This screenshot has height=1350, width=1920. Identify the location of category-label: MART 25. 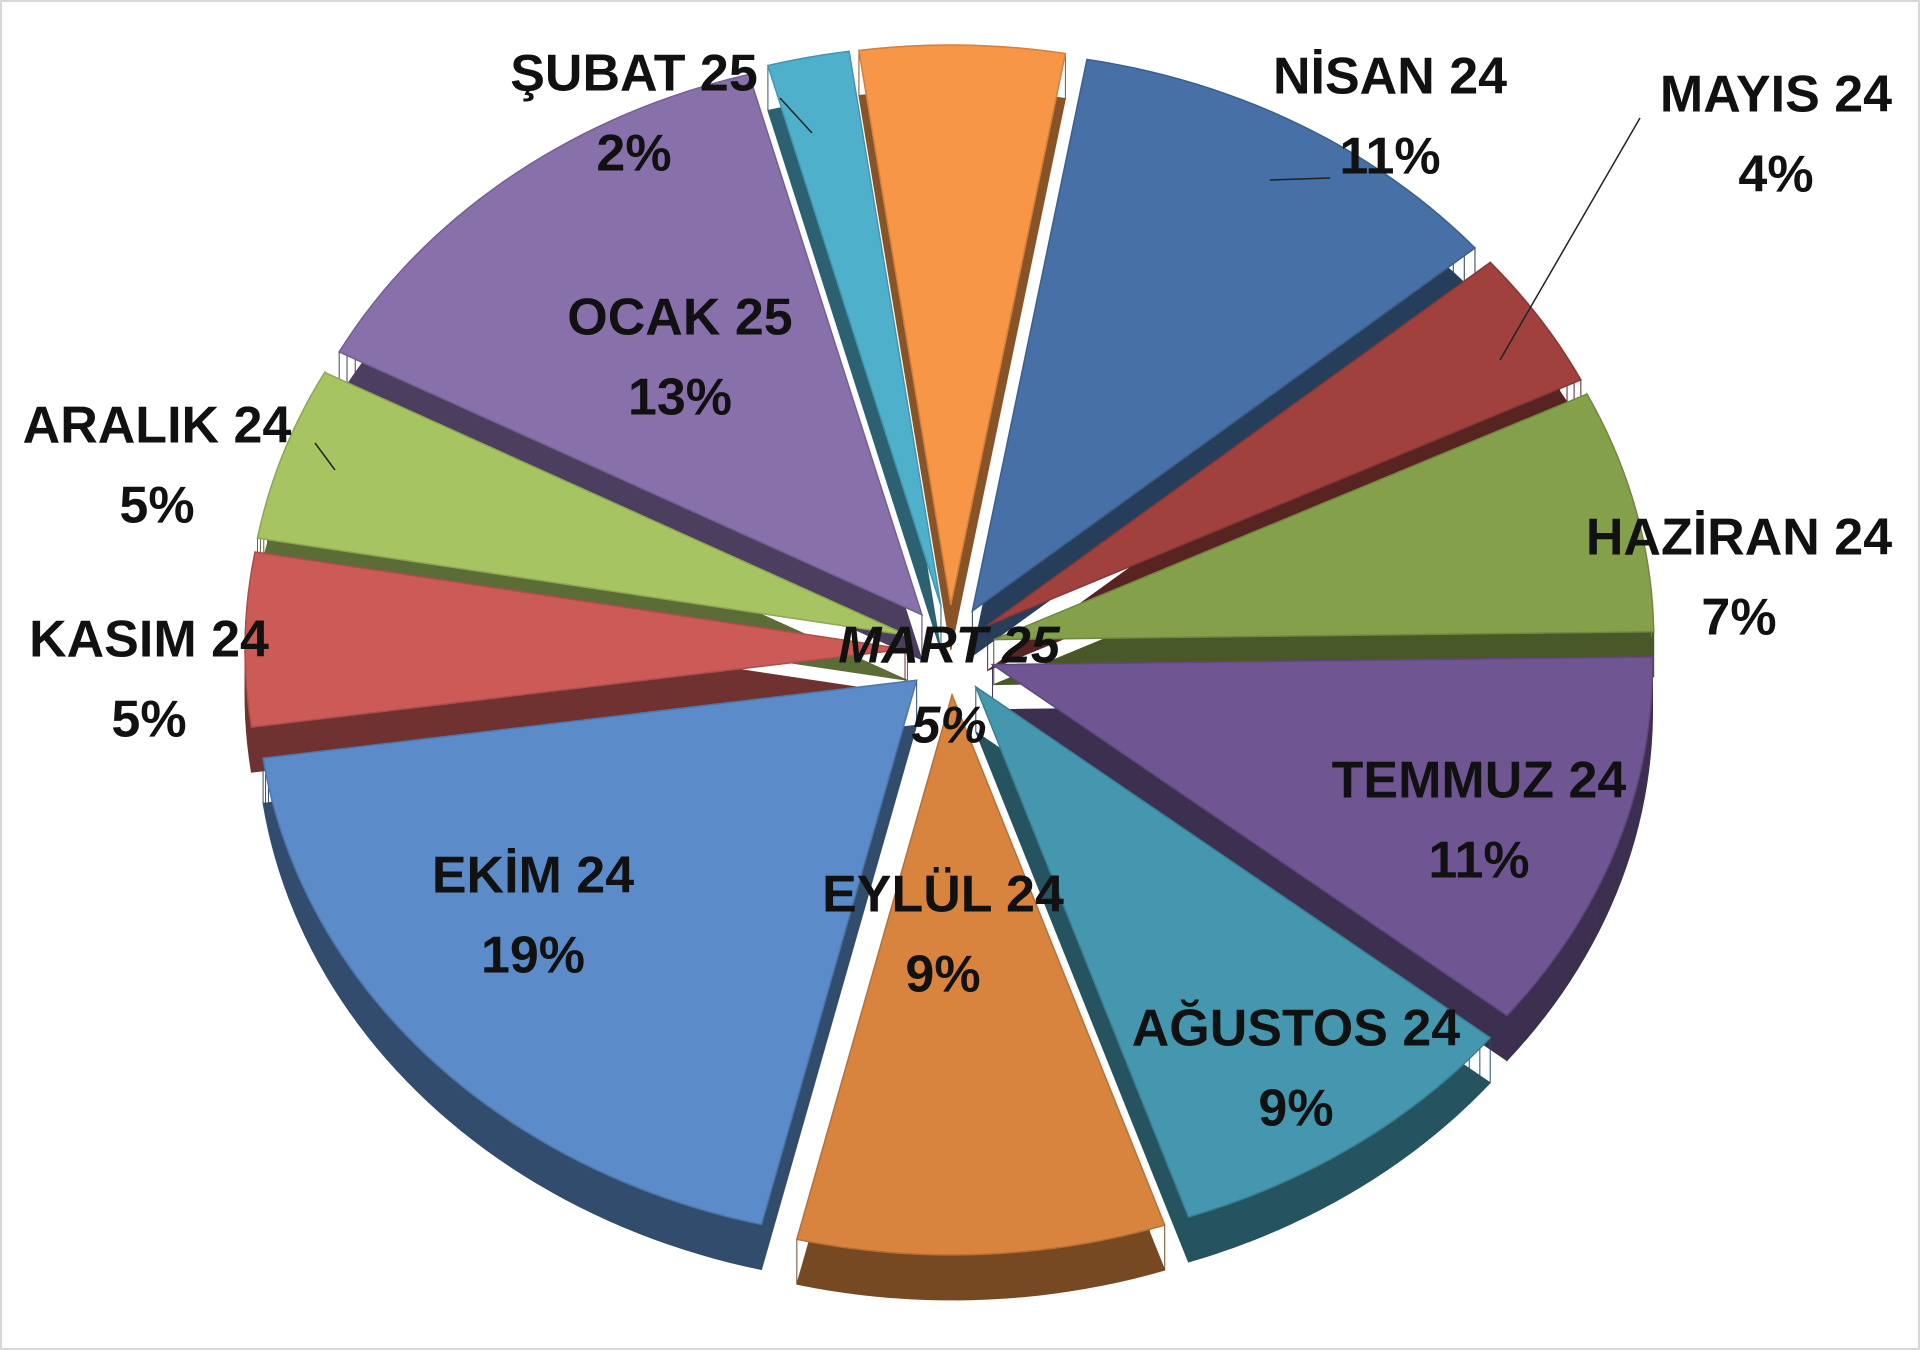
(949, 646).